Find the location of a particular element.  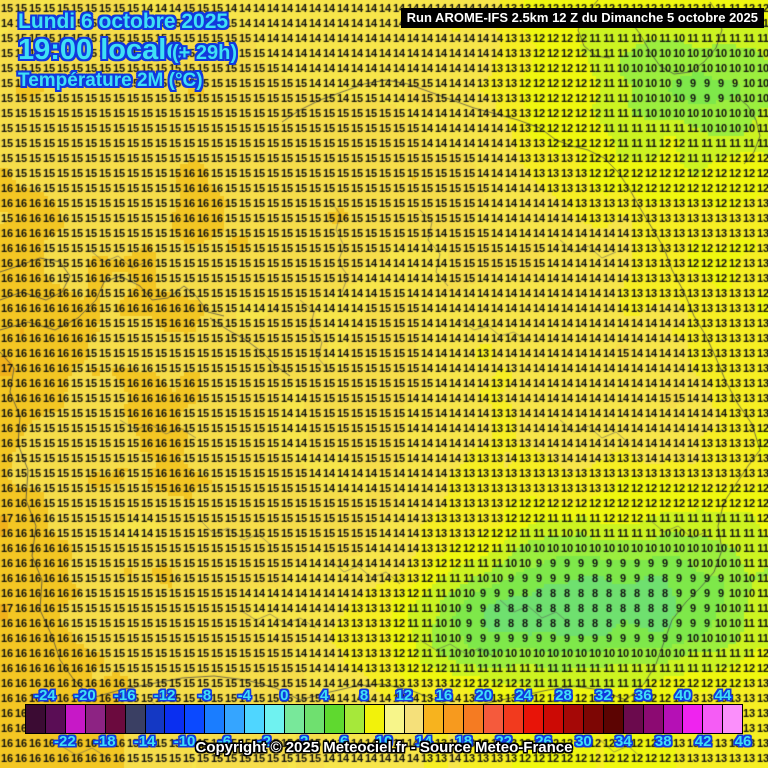

scale-tick-bottom: 18 is located at coordinates (464, 741).